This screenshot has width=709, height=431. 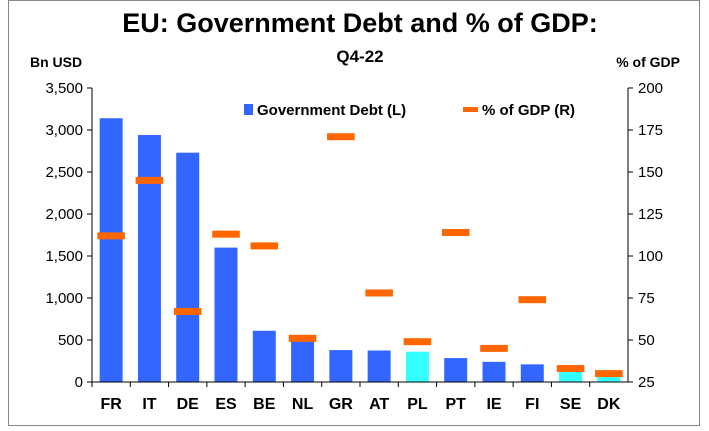 What do you see at coordinates (64, 88) in the screenshot?
I see `y-left-tick-label: 3,500` at bounding box center [64, 88].